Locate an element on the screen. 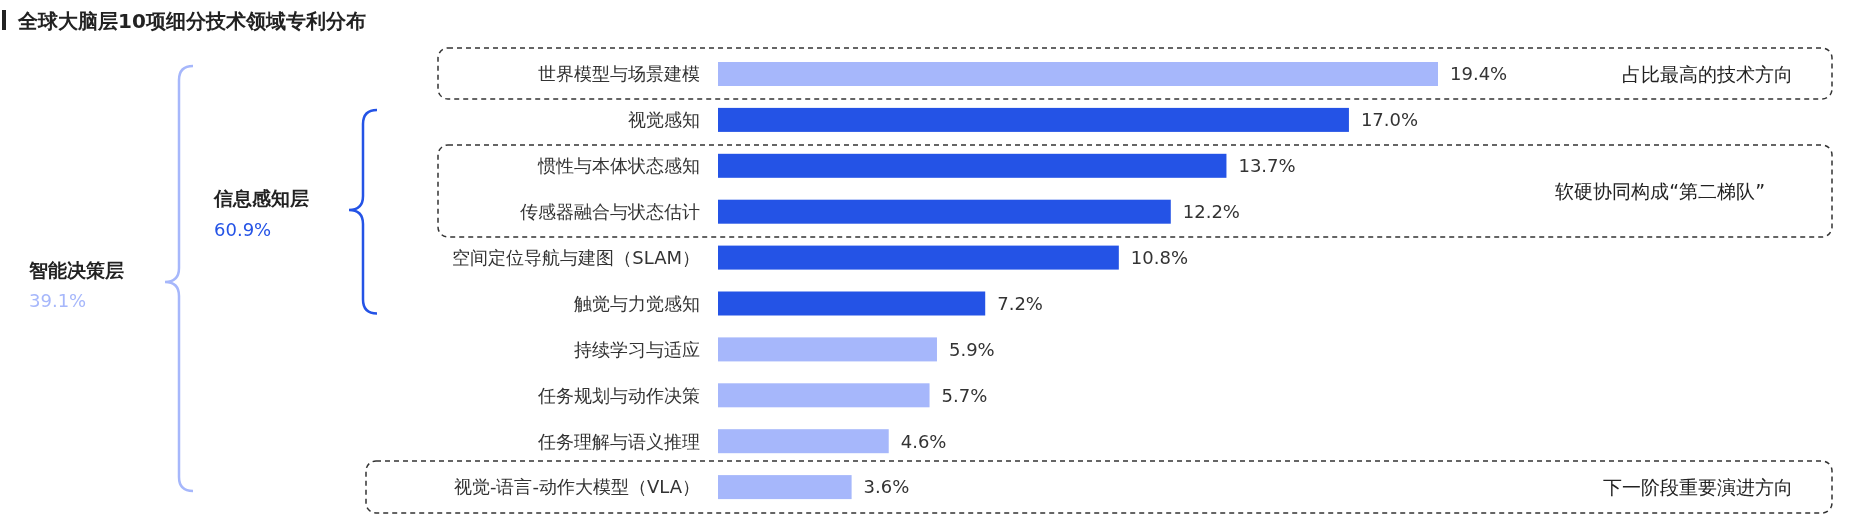 The width and height of the screenshot is (1868, 519). data-label: 19.4% is located at coordinates (1479, 74).